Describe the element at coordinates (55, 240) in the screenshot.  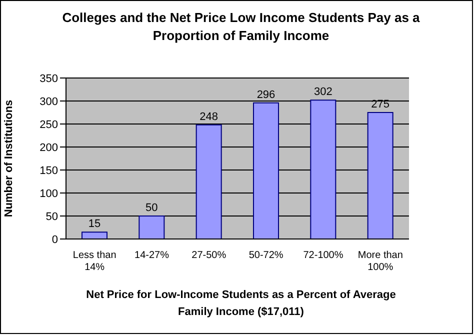
I see `y-tick-label: 0` at that location.